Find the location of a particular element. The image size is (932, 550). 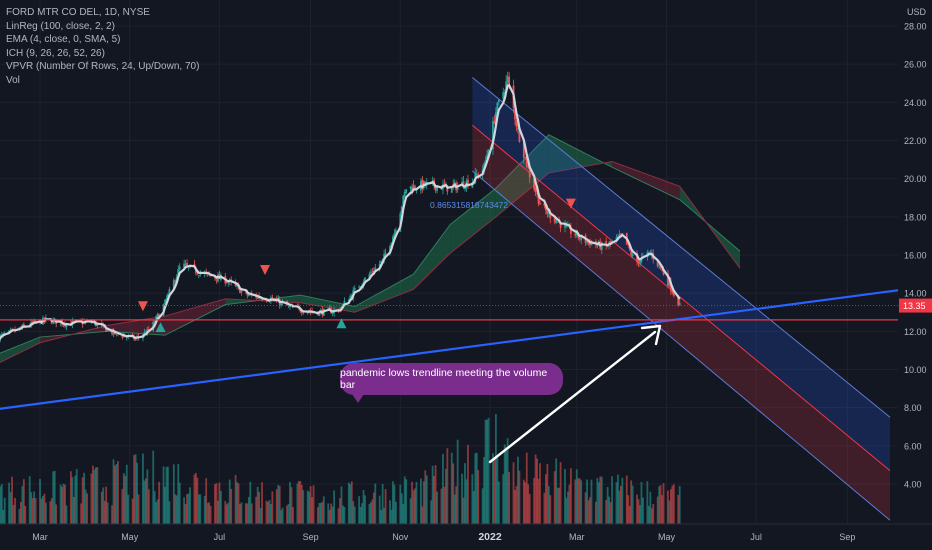

price-tick-label: 4.00 is located at coordinates (913, 485).